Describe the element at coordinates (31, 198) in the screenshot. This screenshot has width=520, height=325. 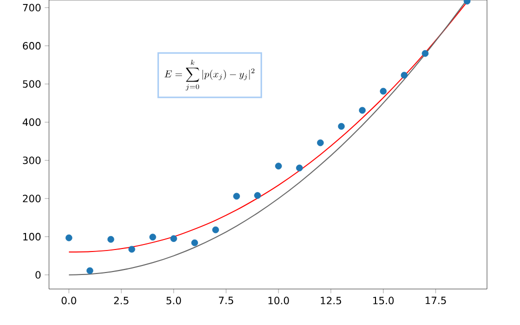
I see `y-tick-label: 200` at that location.